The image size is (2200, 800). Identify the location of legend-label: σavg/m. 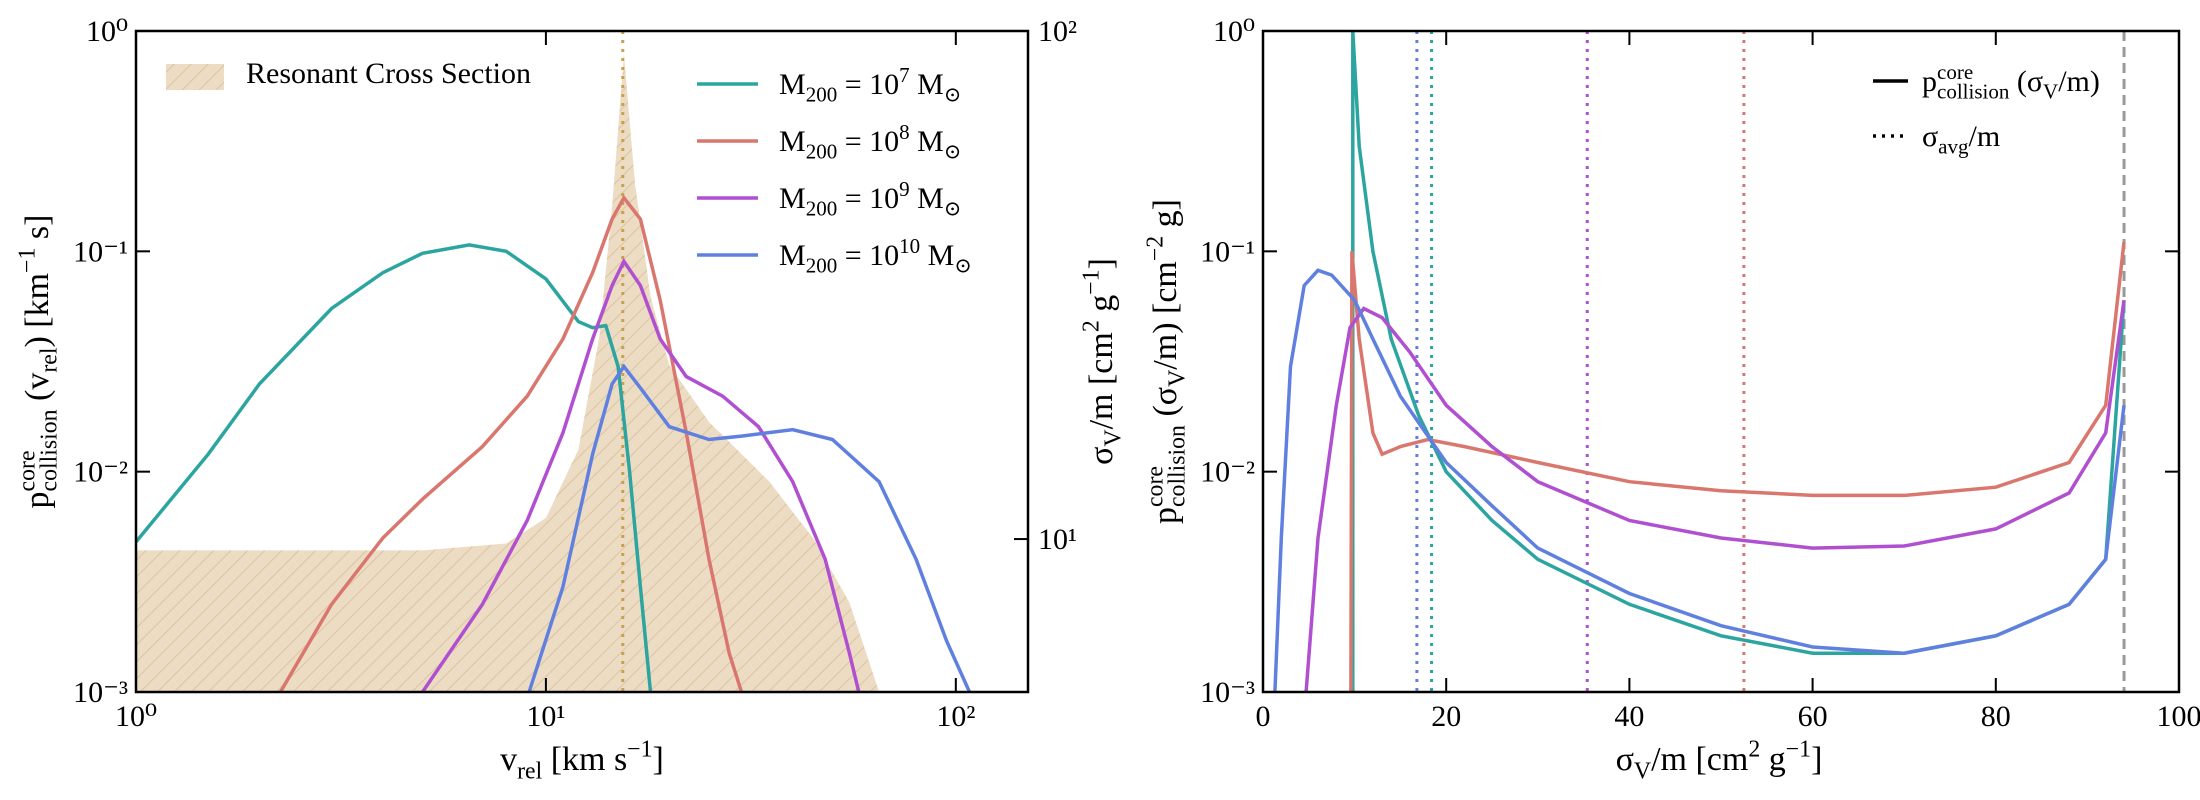
(1961, 139).